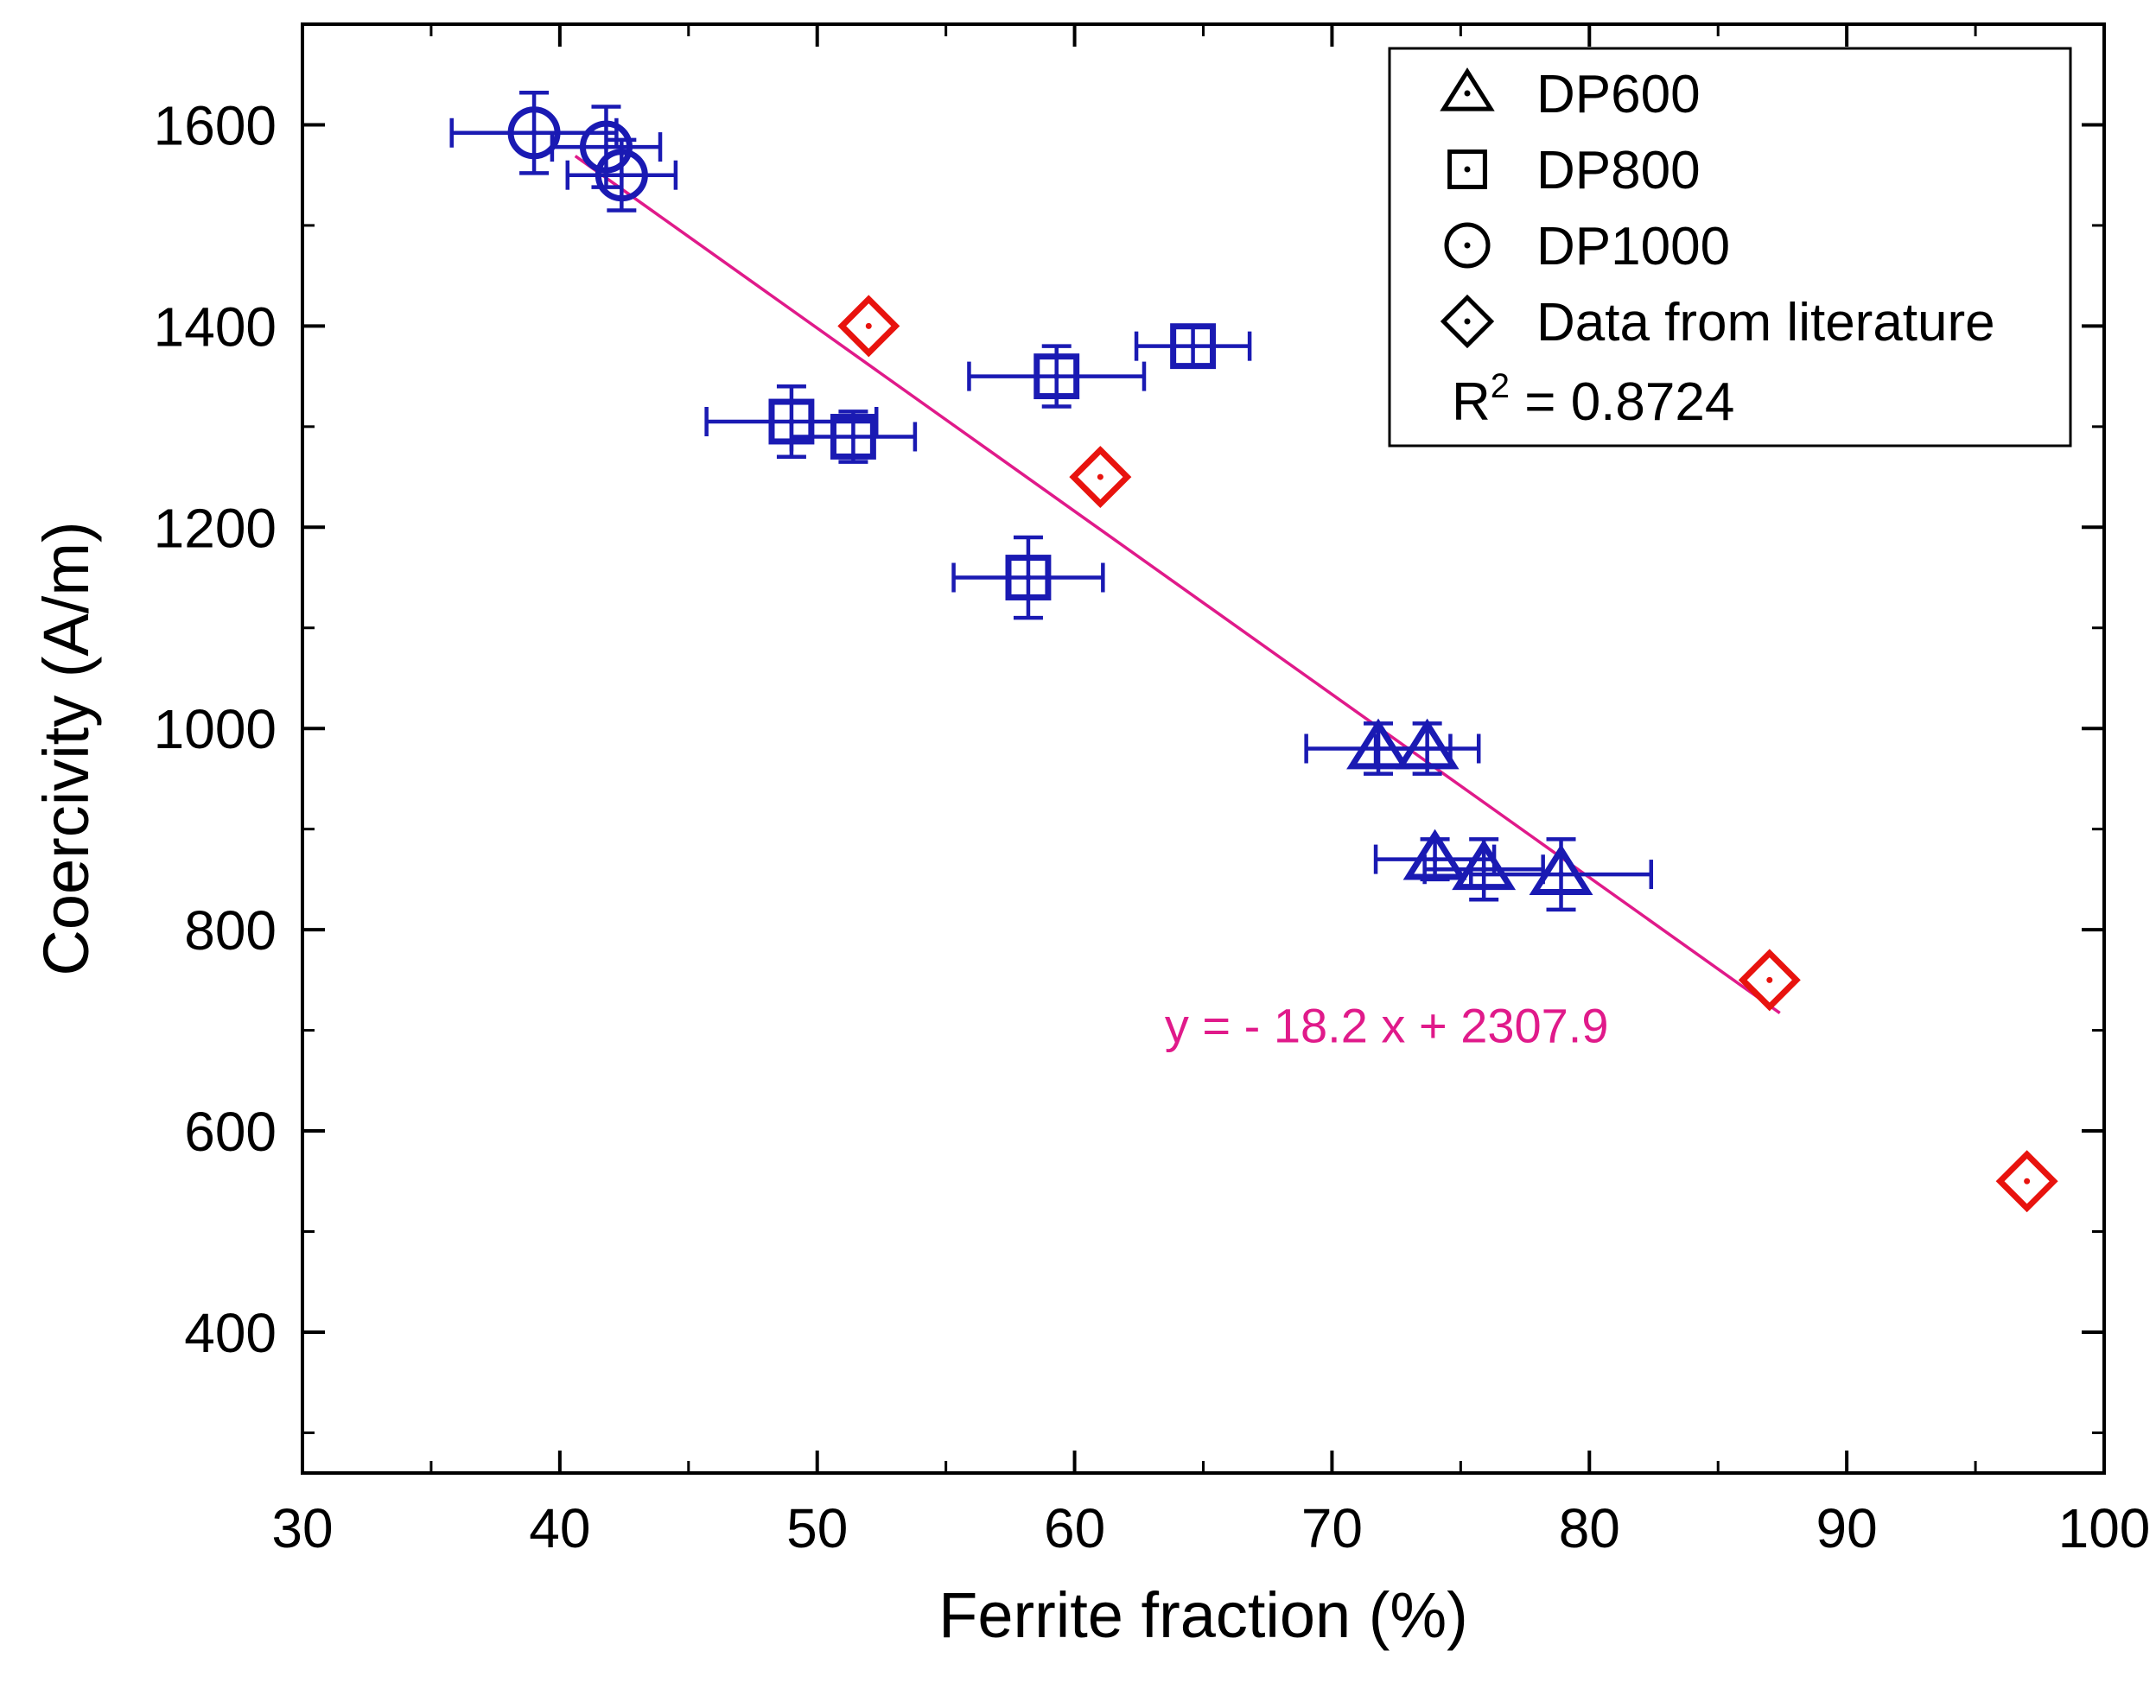 The image size is (2156, 1708). What do you see at coordinates (215, 125) in the screenshot?
I see `y-tick-label: 1600` at bounding box center [215, 125].